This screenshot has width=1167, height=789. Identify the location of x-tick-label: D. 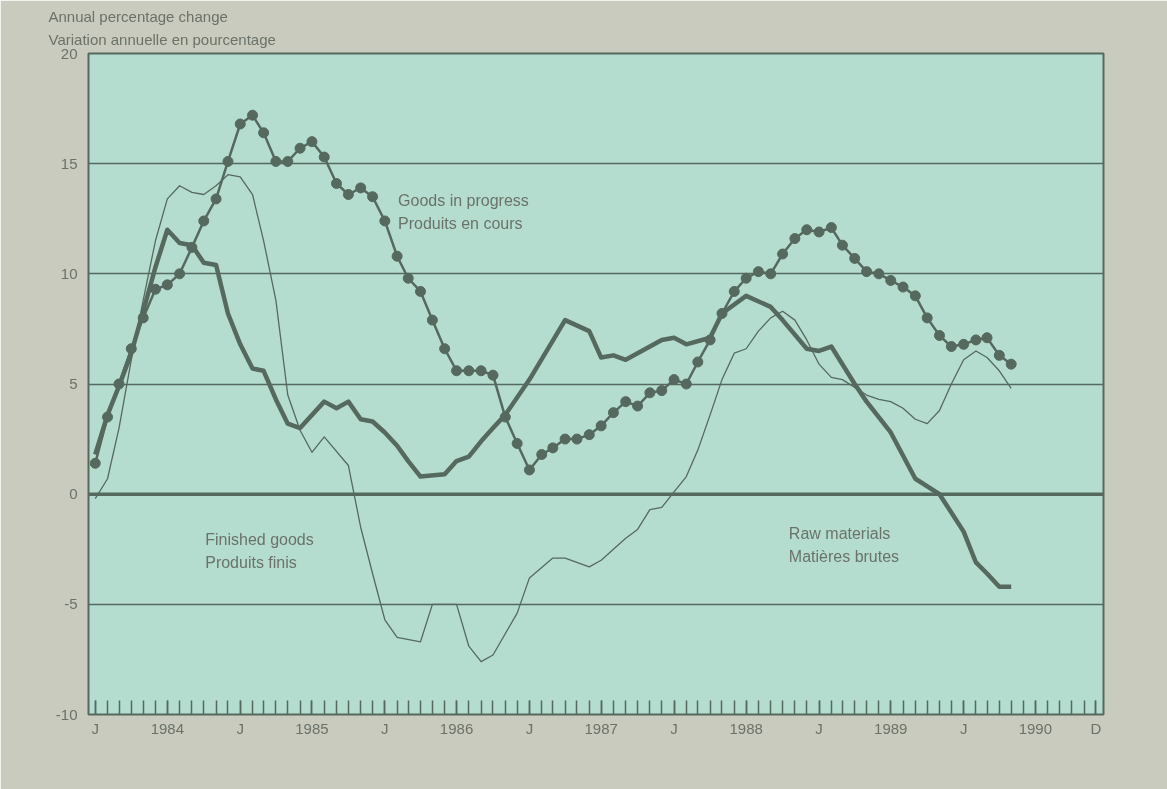
(1096, 728).